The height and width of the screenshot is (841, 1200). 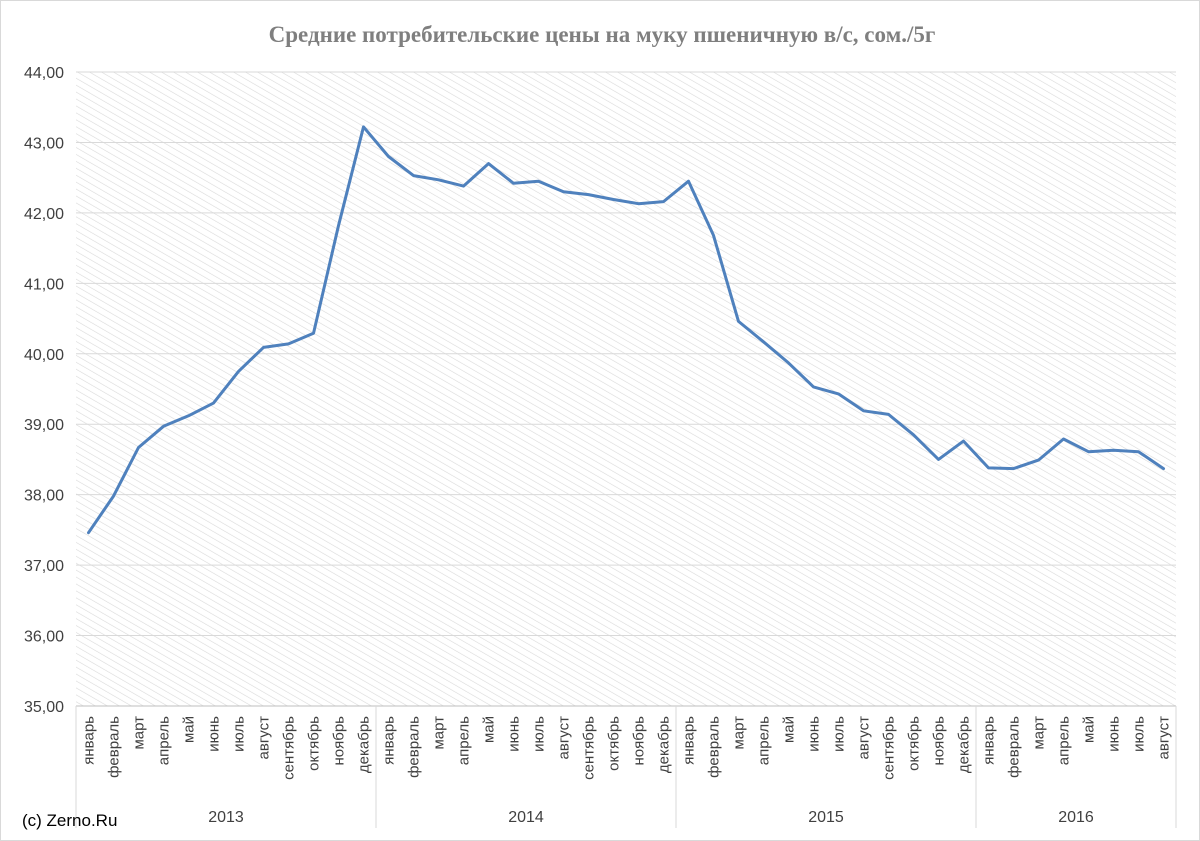 I want to click on y-tick-label: 41,00, so click(x=44, y=284).